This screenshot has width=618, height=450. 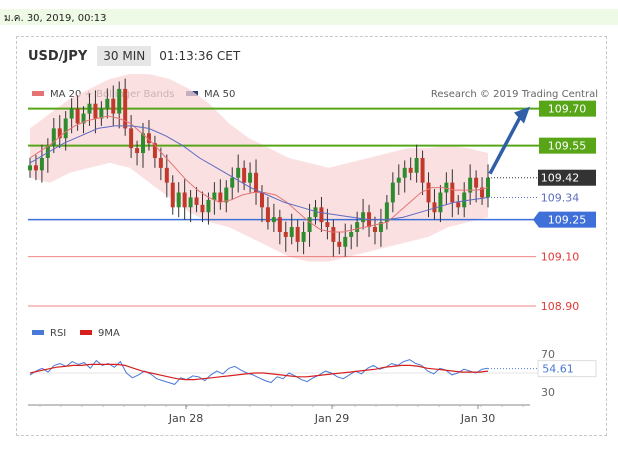 I want to click on rsi-line, so click(x=259, y=372).